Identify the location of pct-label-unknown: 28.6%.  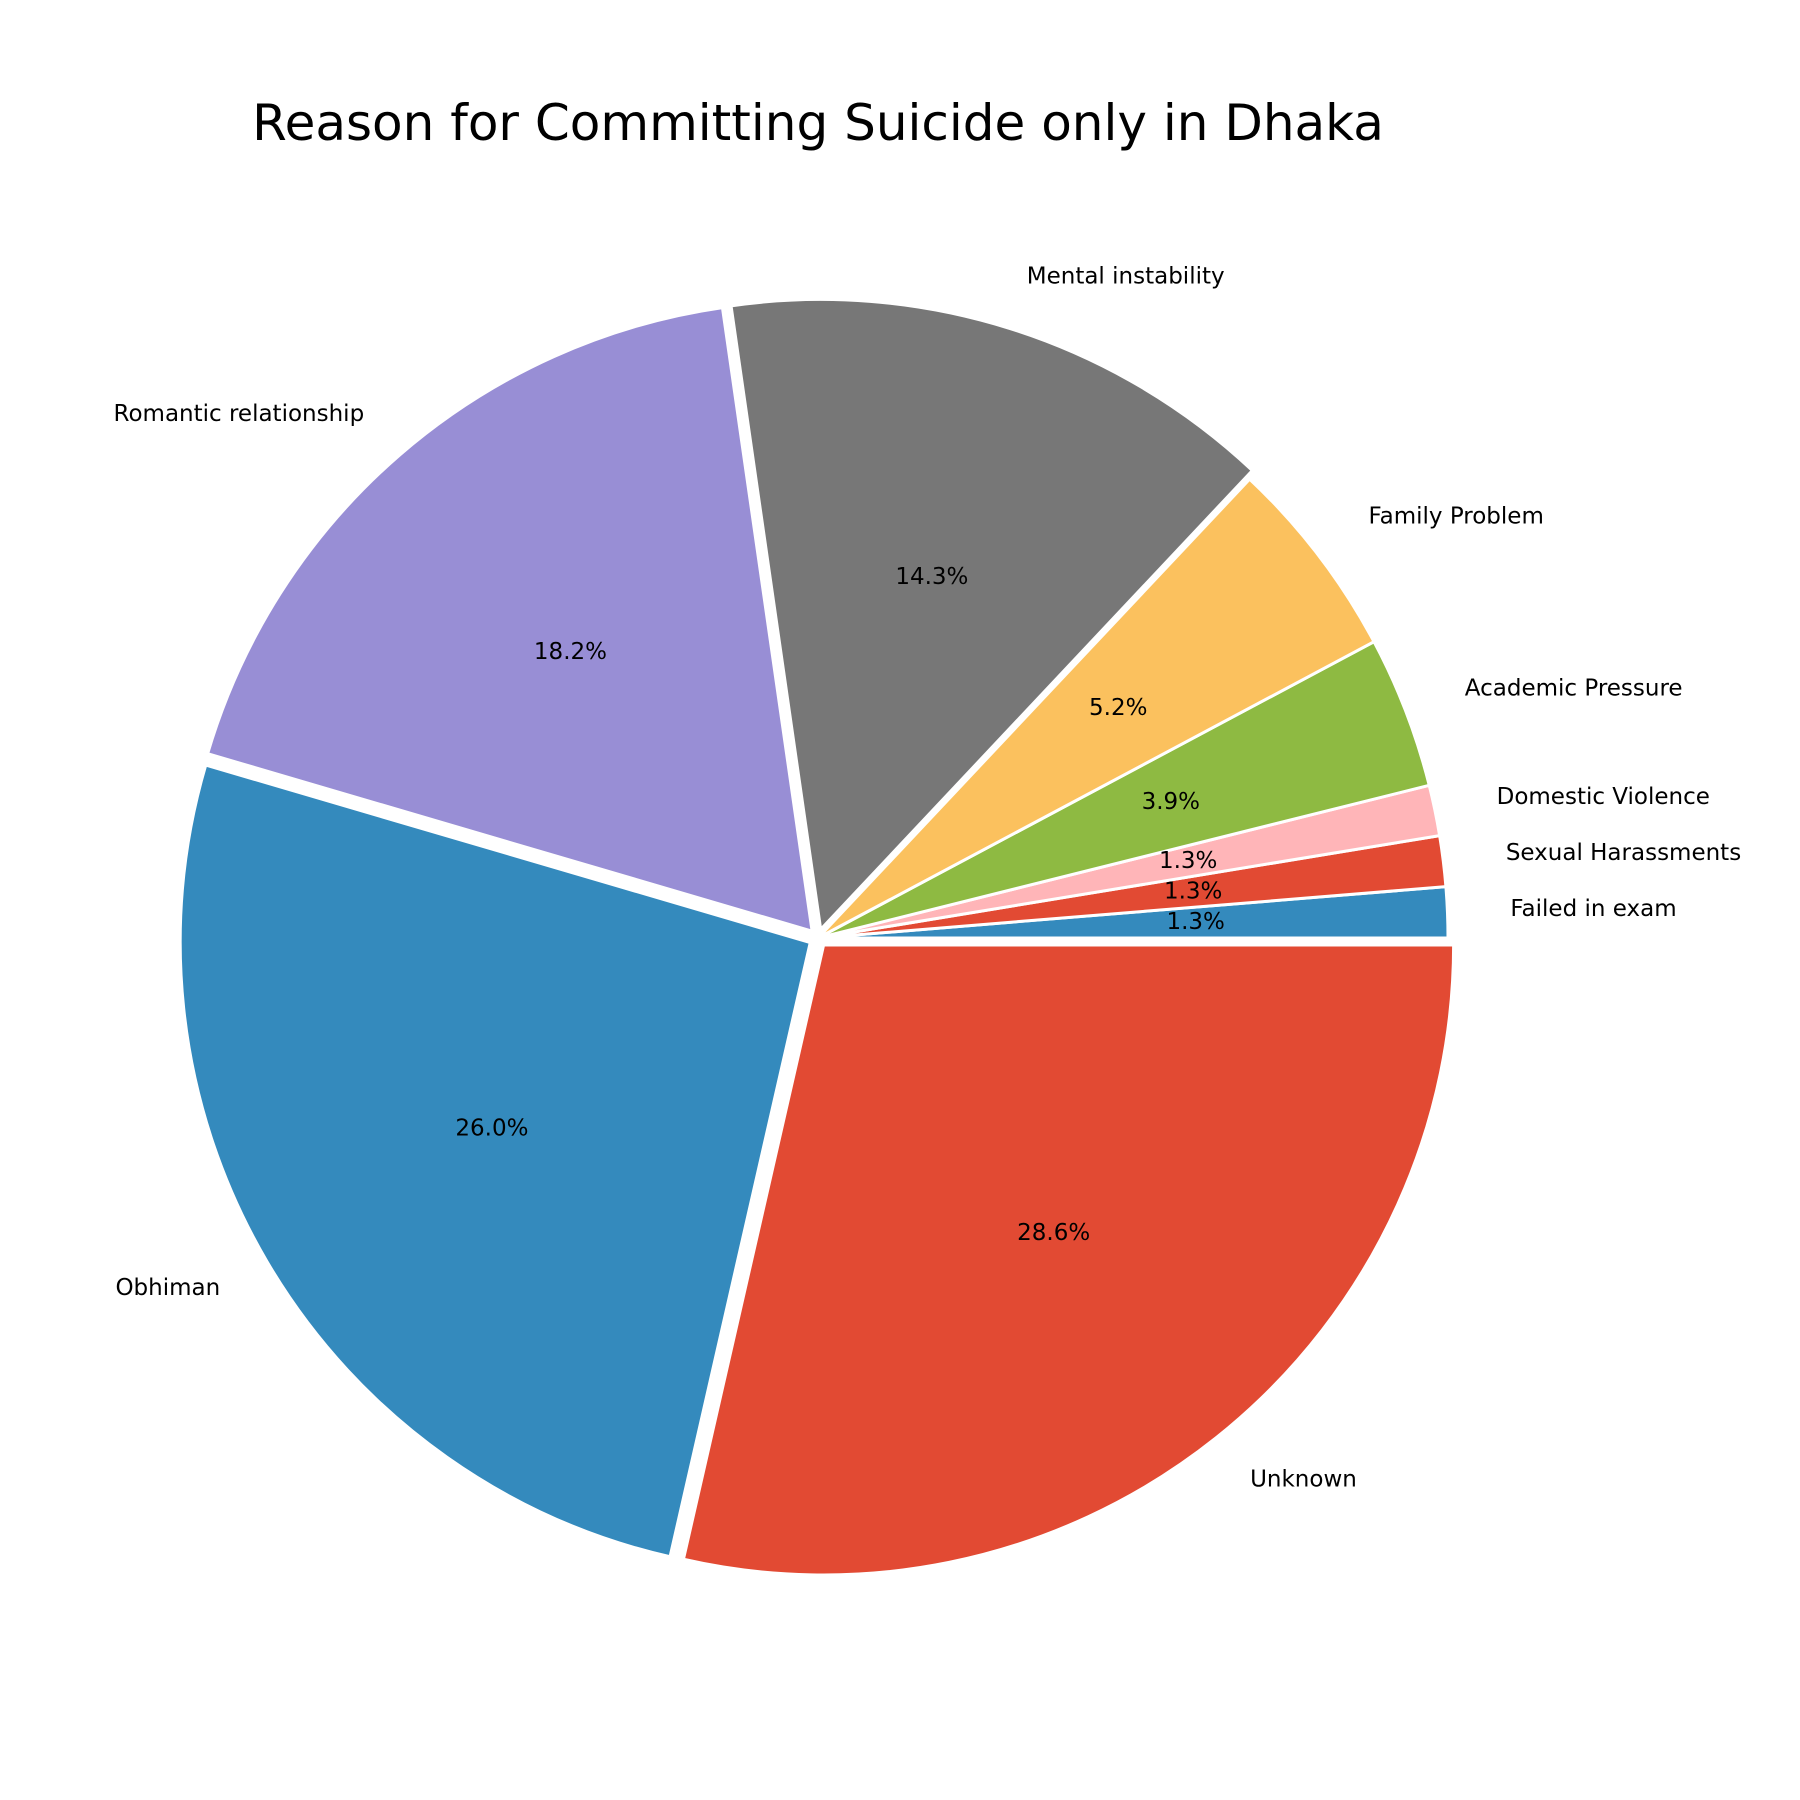
(1053, 1233).